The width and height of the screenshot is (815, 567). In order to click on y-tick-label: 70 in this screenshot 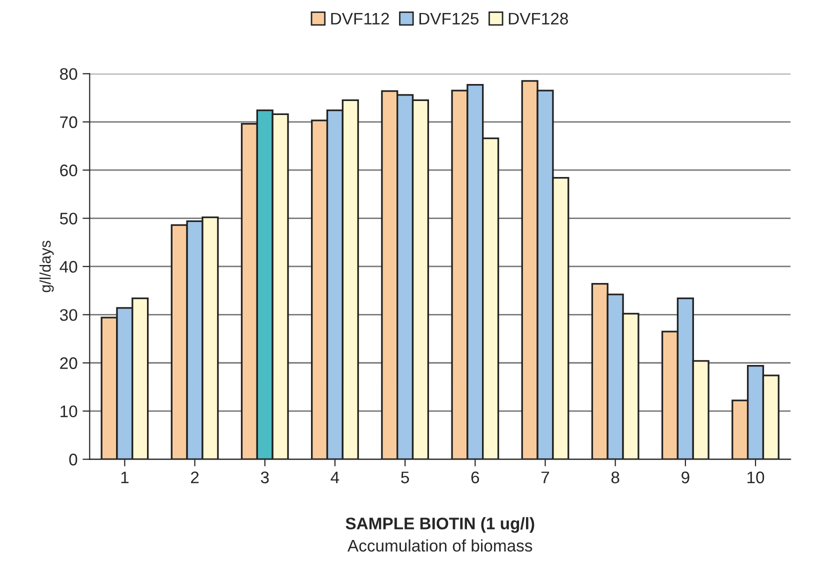, I will do `click(69, 122)`.